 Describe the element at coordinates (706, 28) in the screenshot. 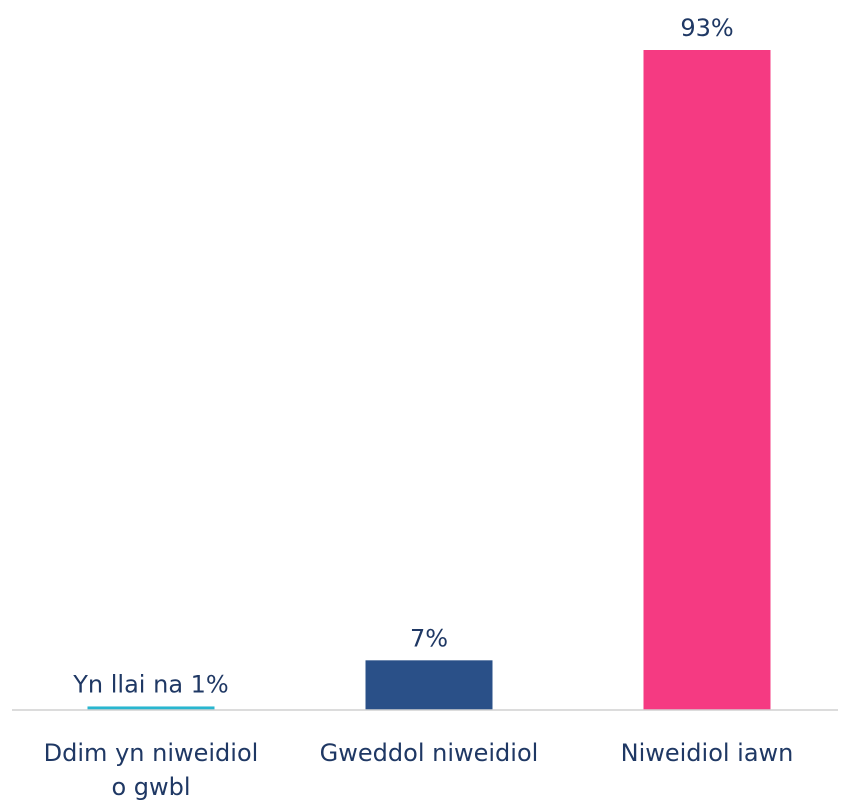

I see `data-label-3: 93%` at that location.